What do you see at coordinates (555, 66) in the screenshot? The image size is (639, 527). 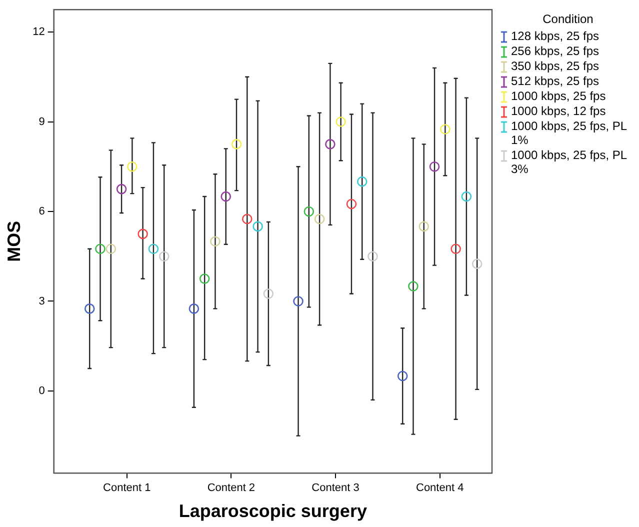 I see `legend-label: 350 kbps, 25 fps` at bounding box center [555, 66].